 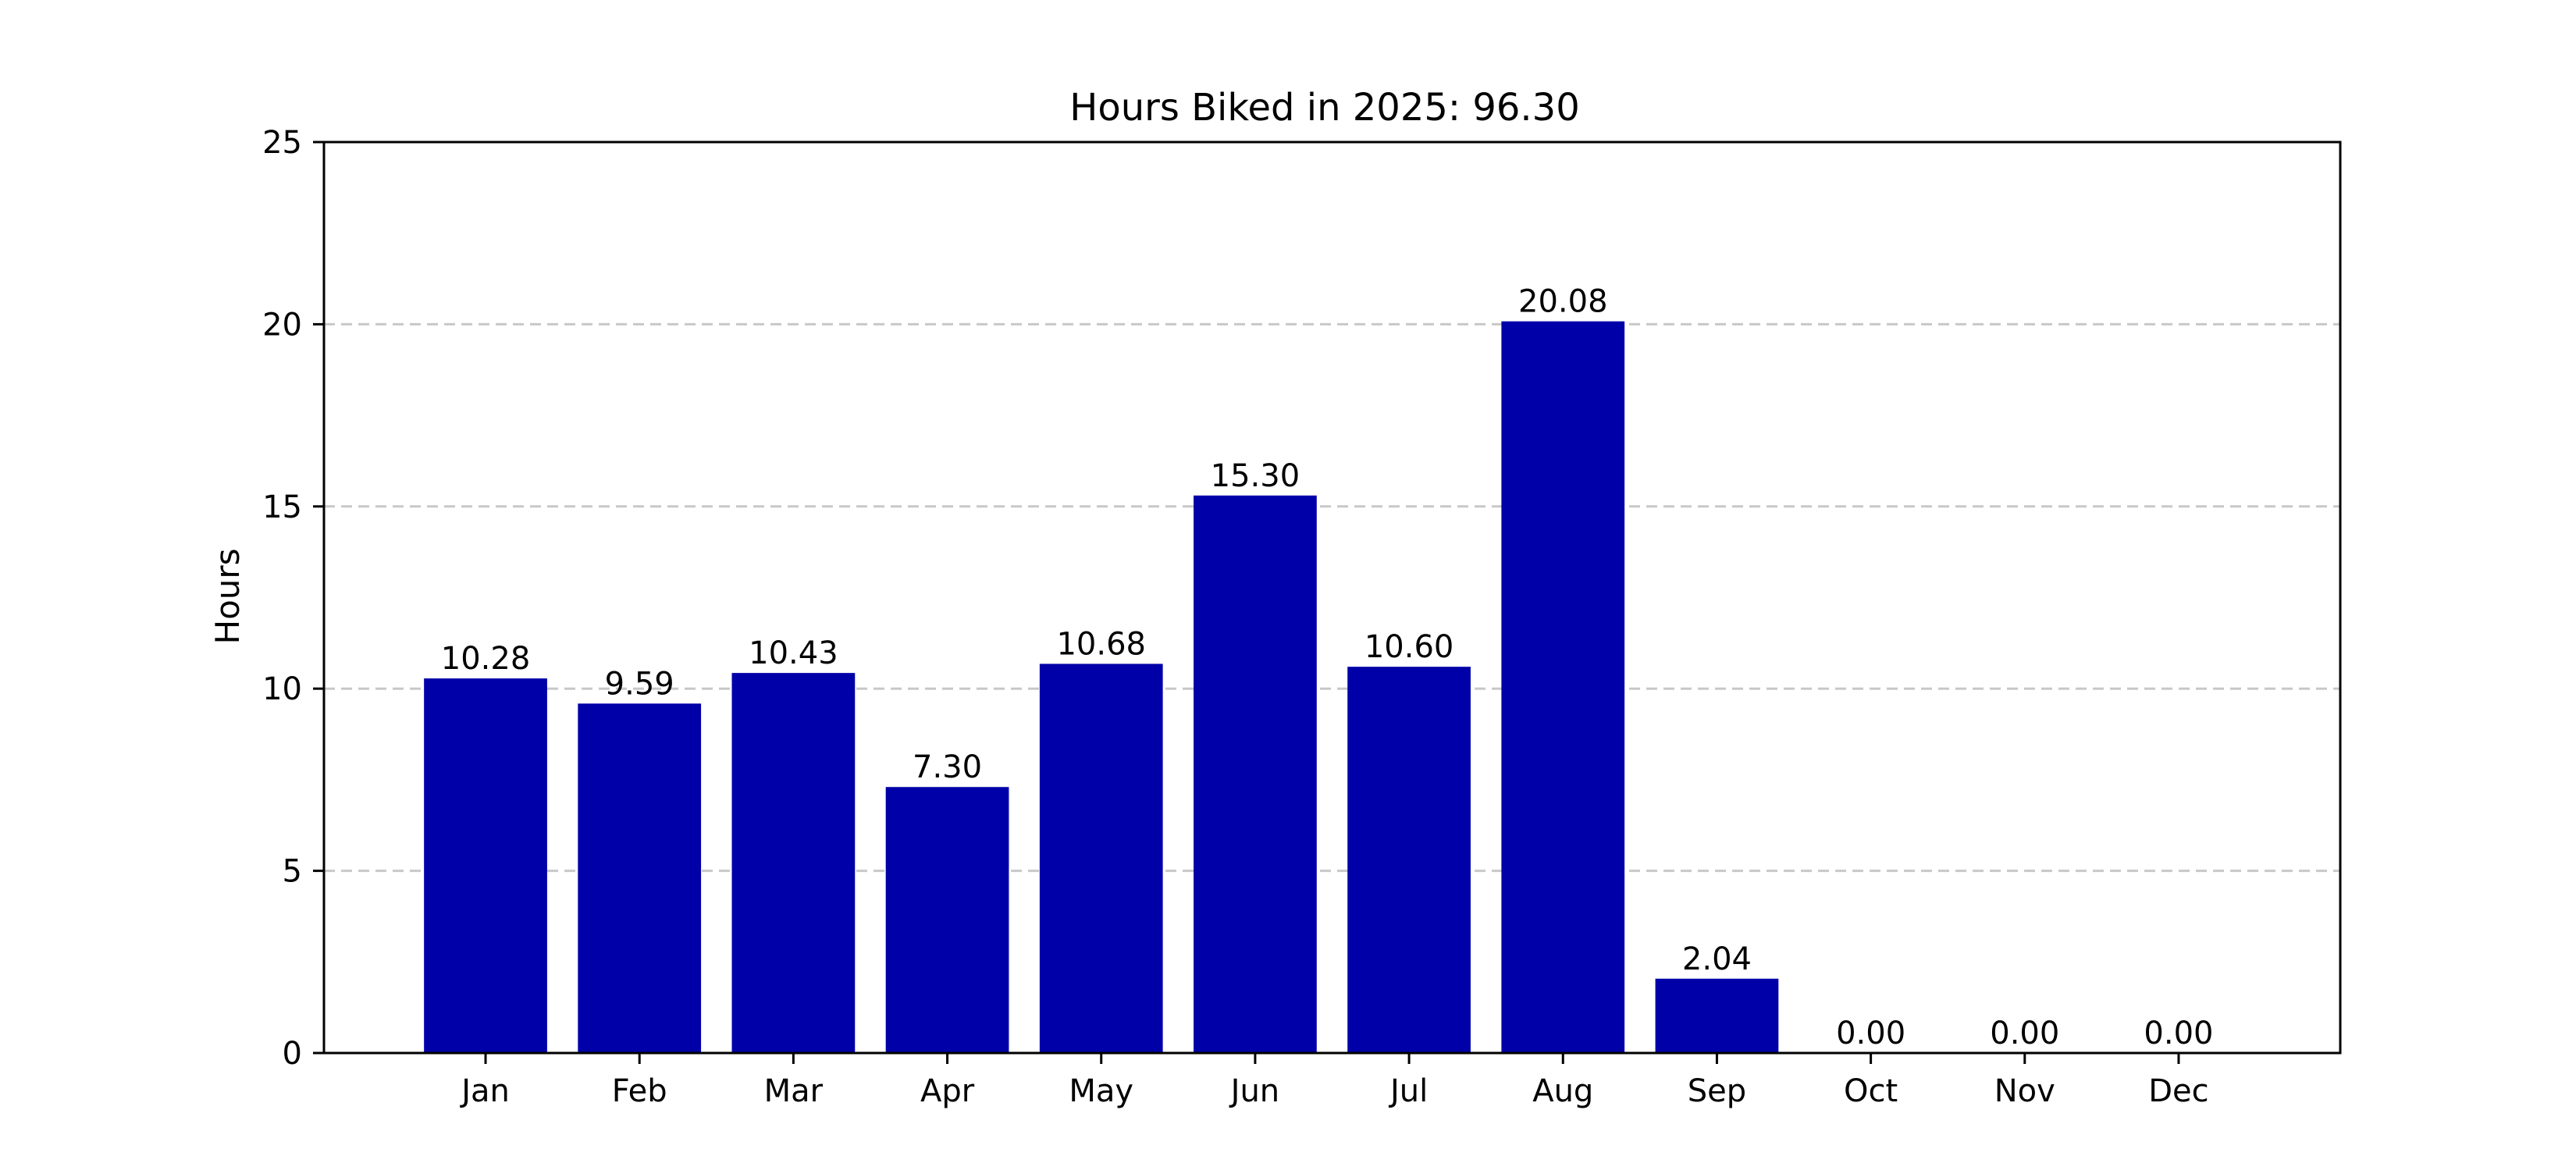 What do you see at coordinates (282, 325) in the screenshot?
I see `y-tick-label: 20` at bounding box center [282, 325].